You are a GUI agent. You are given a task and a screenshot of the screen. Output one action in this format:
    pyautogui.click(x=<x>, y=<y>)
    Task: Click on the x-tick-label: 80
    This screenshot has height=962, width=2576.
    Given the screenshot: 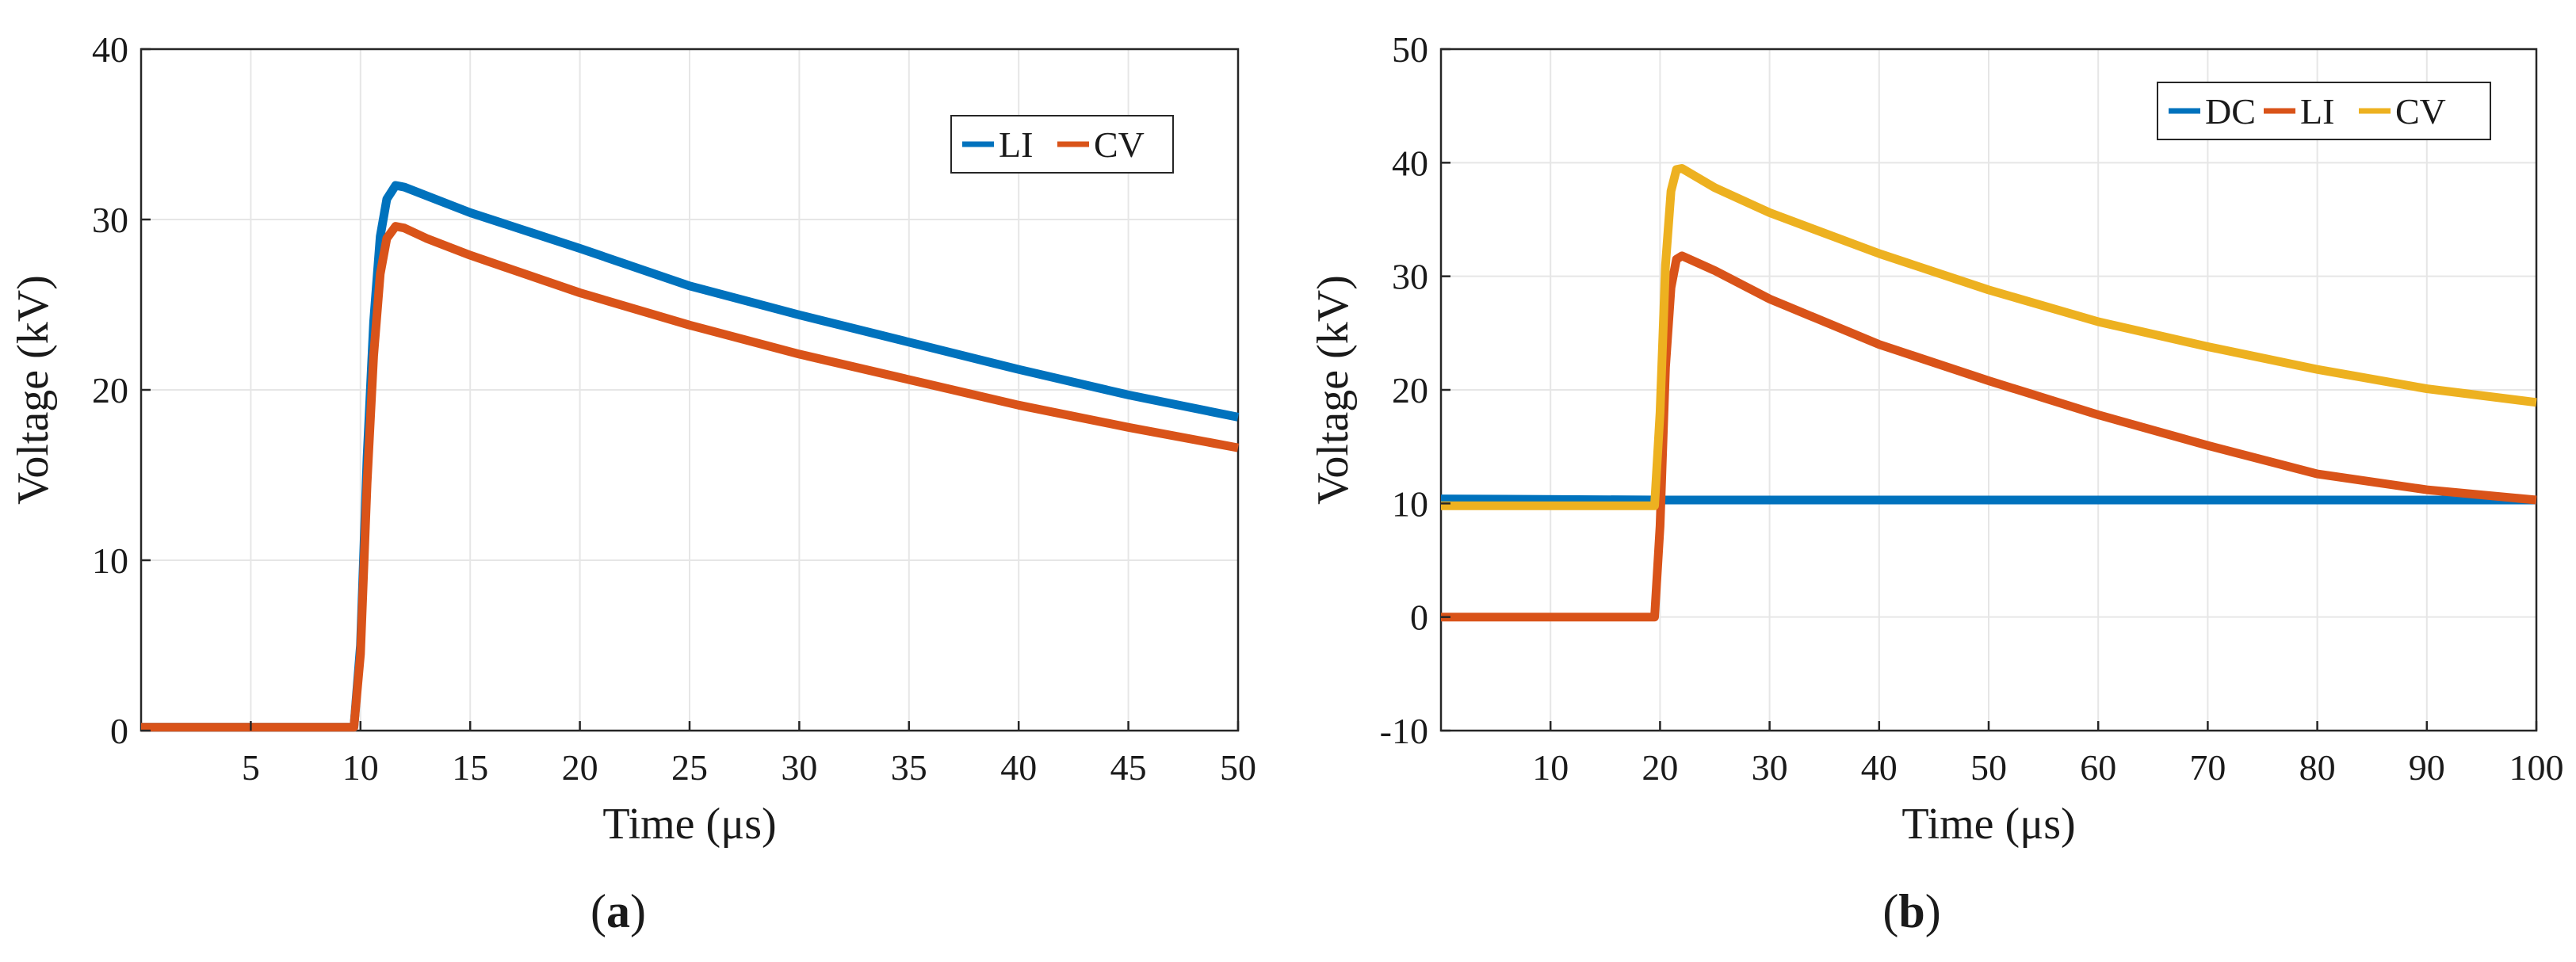 What is the action you would take?
    pyautogui.click(x=2317, y=767)
    